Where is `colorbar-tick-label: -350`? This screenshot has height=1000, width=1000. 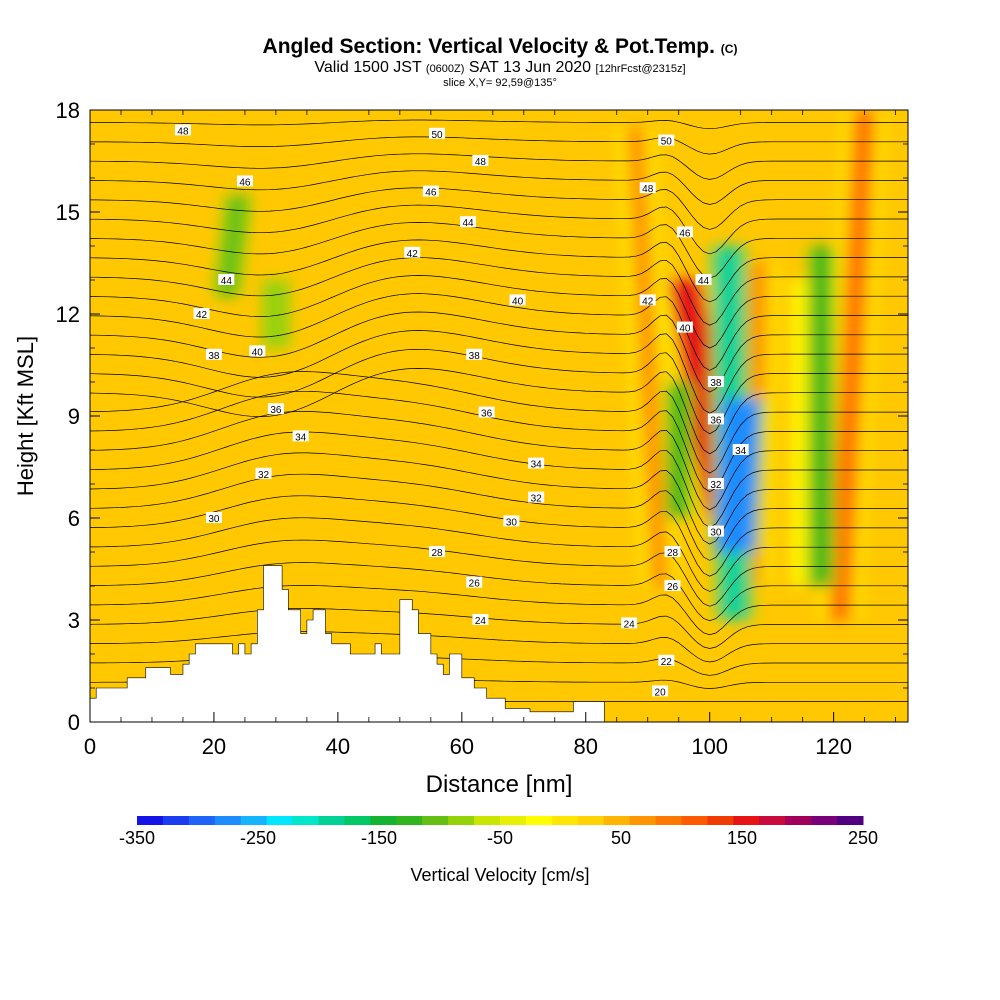 colorbar-tick-label: -350 is located at coordinates (137, 838).